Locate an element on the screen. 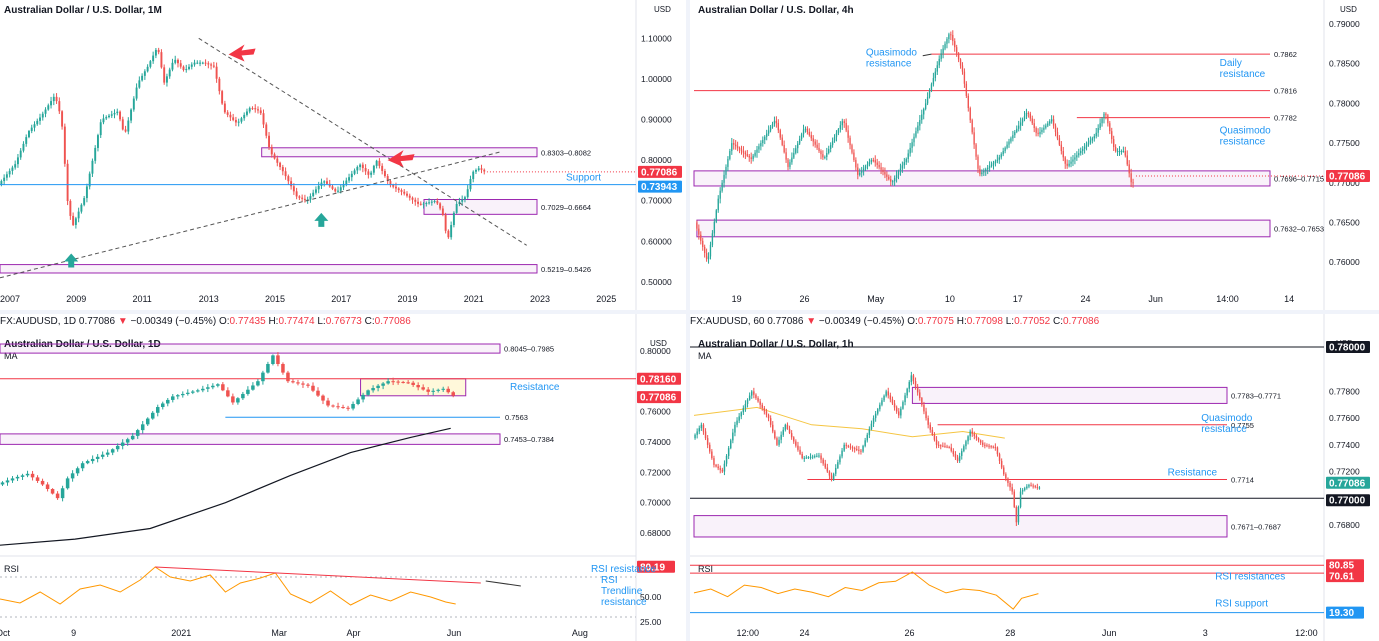  y-tick-label: 0.77400 is located at coordinates (1344, 445).